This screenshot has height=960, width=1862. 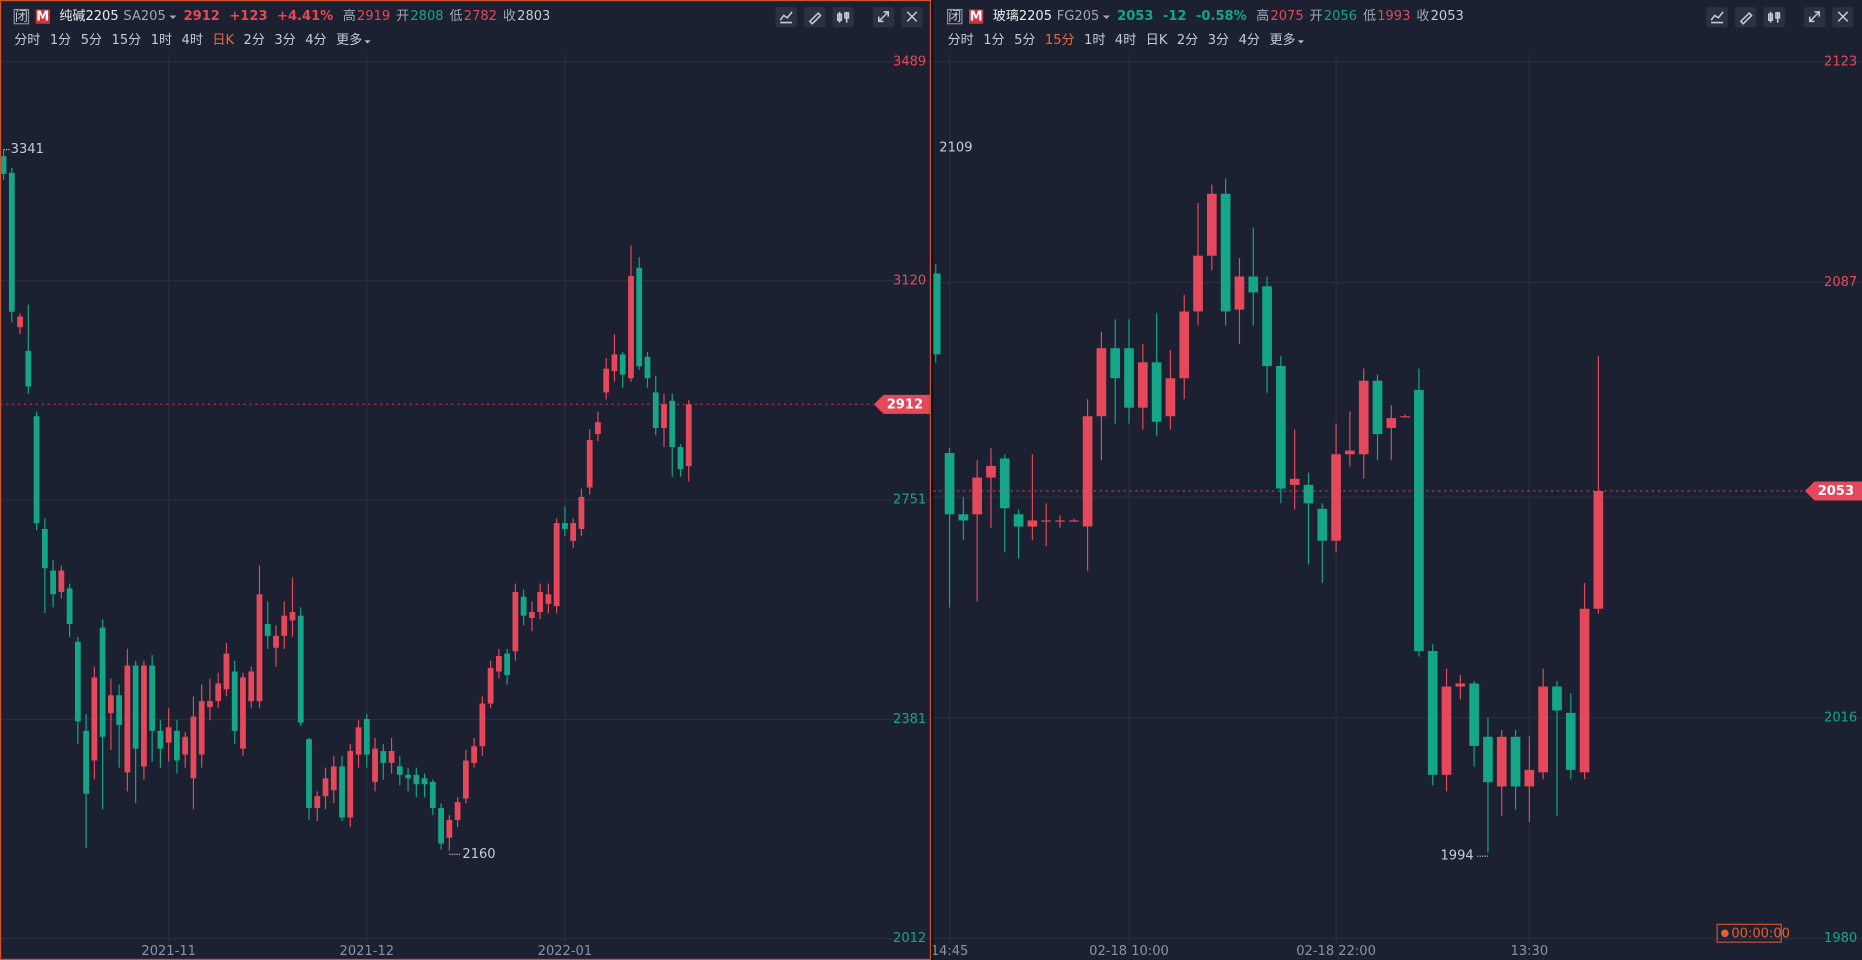 I want to click on x-tick-label: 2021-11, so click(x=168, y=951).